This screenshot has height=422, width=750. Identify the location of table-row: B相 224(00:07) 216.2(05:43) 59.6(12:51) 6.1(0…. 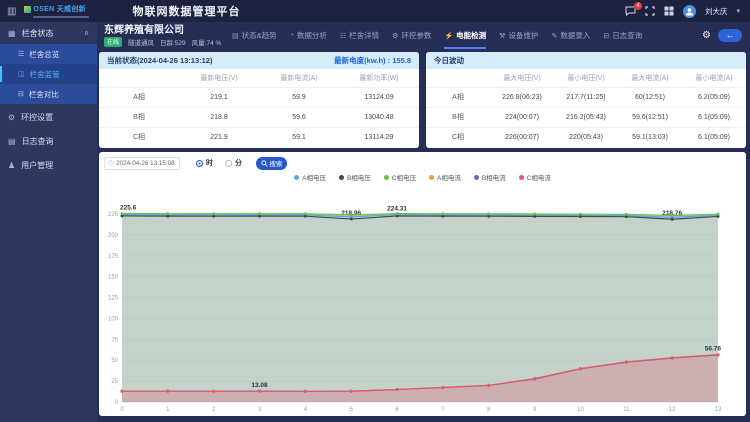
(586, 116).